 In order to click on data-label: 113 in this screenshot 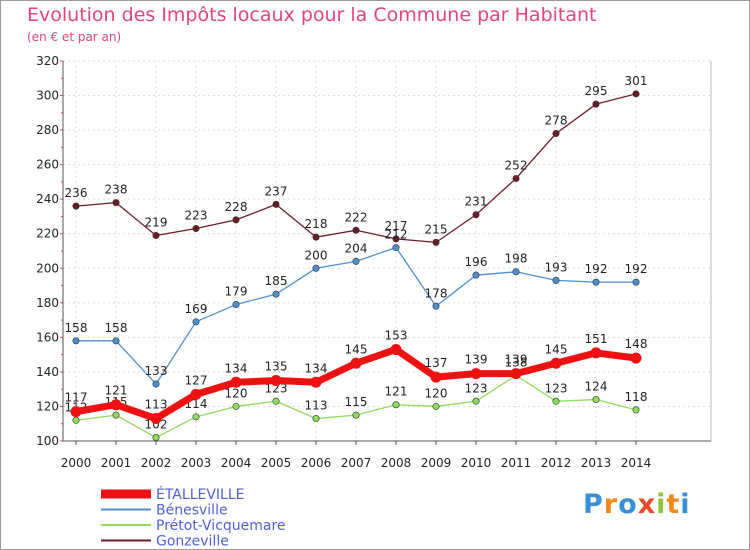, I will do `click(156, 405)`.